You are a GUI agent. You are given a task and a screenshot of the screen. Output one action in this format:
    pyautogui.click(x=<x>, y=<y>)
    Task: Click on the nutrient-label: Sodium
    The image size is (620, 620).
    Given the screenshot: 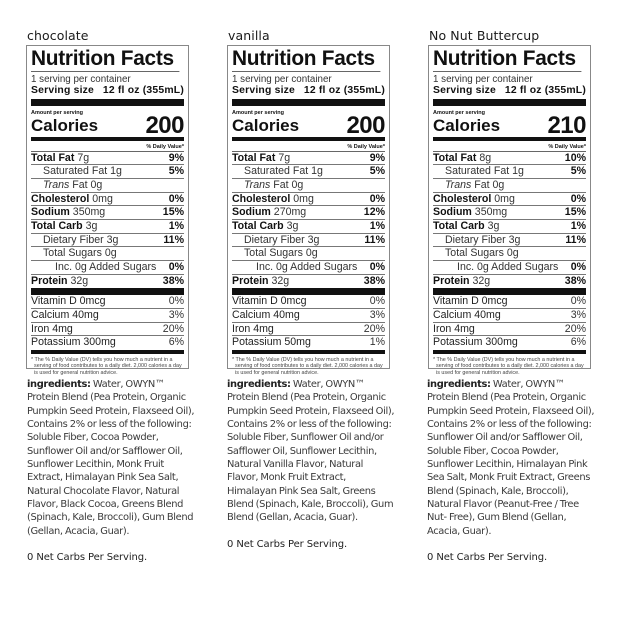 What is the action you would take?
    pyautogui.click(x=452, y=212)
    